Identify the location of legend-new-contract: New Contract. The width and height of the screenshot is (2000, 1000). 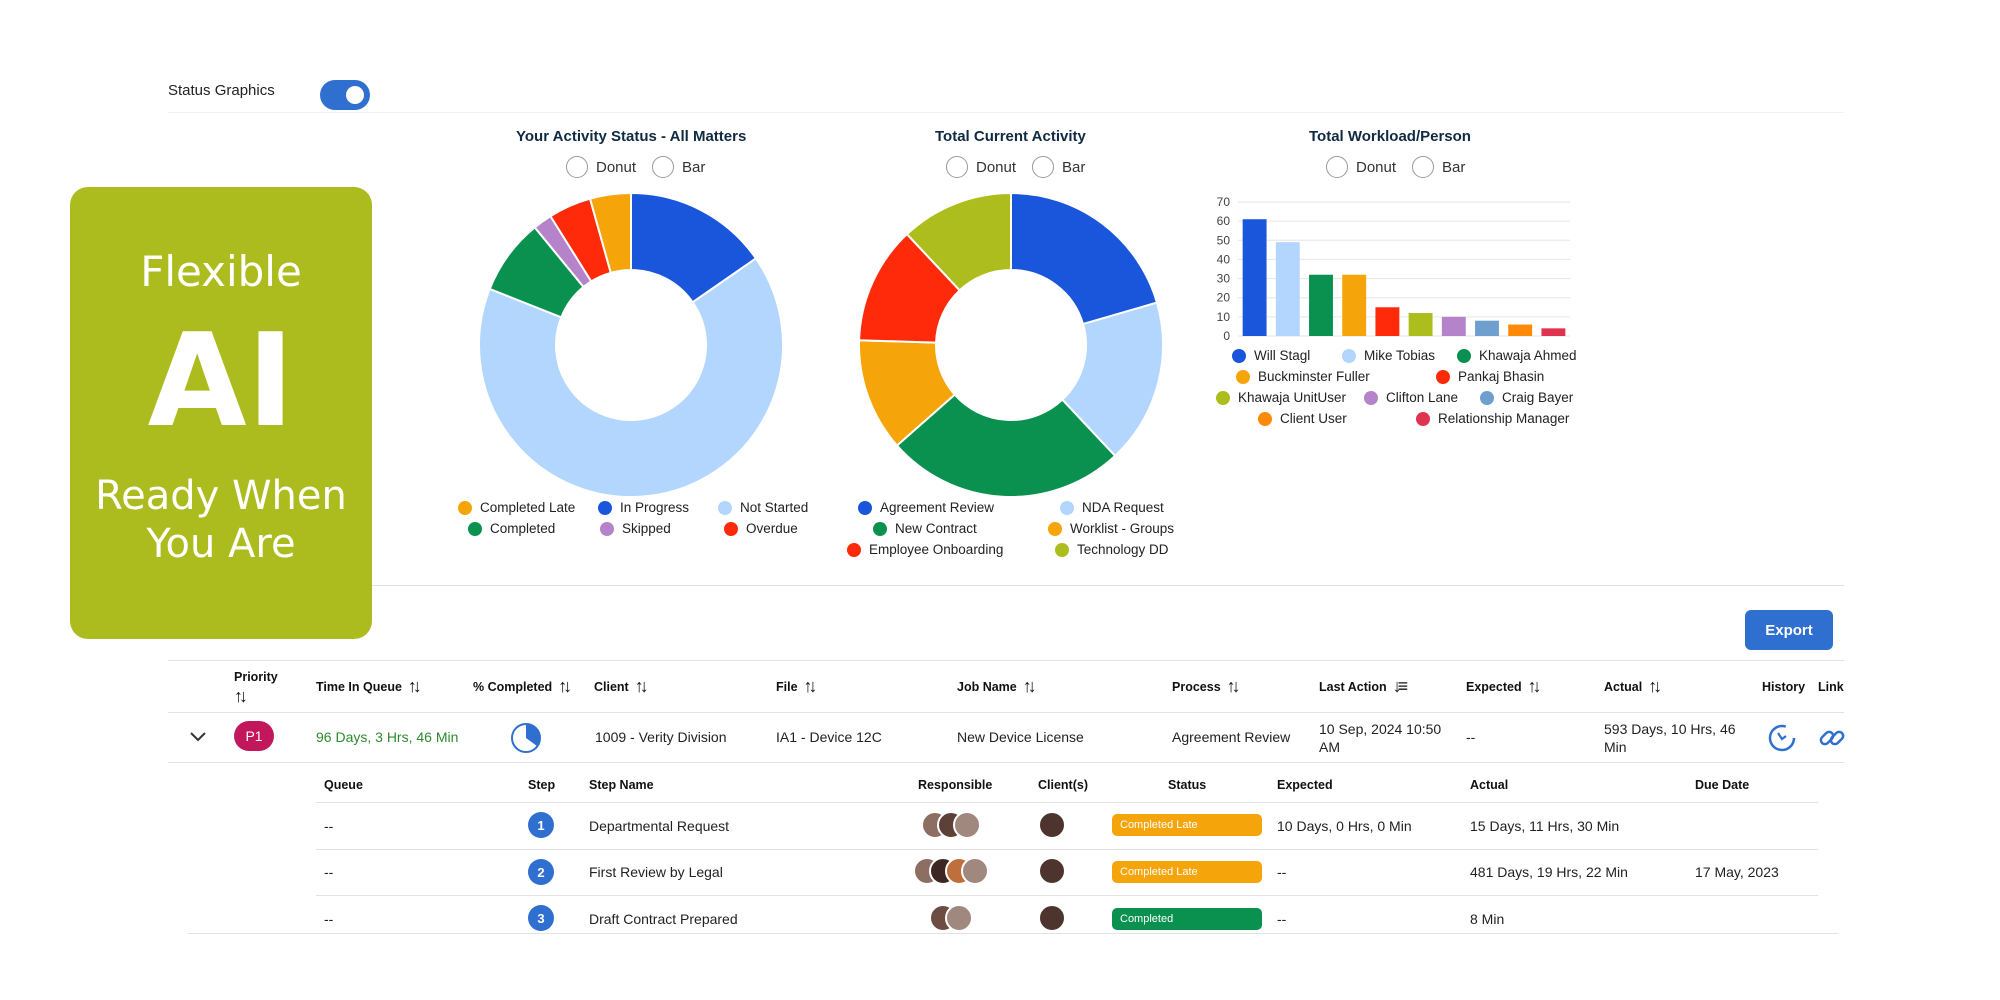
(925, 528).